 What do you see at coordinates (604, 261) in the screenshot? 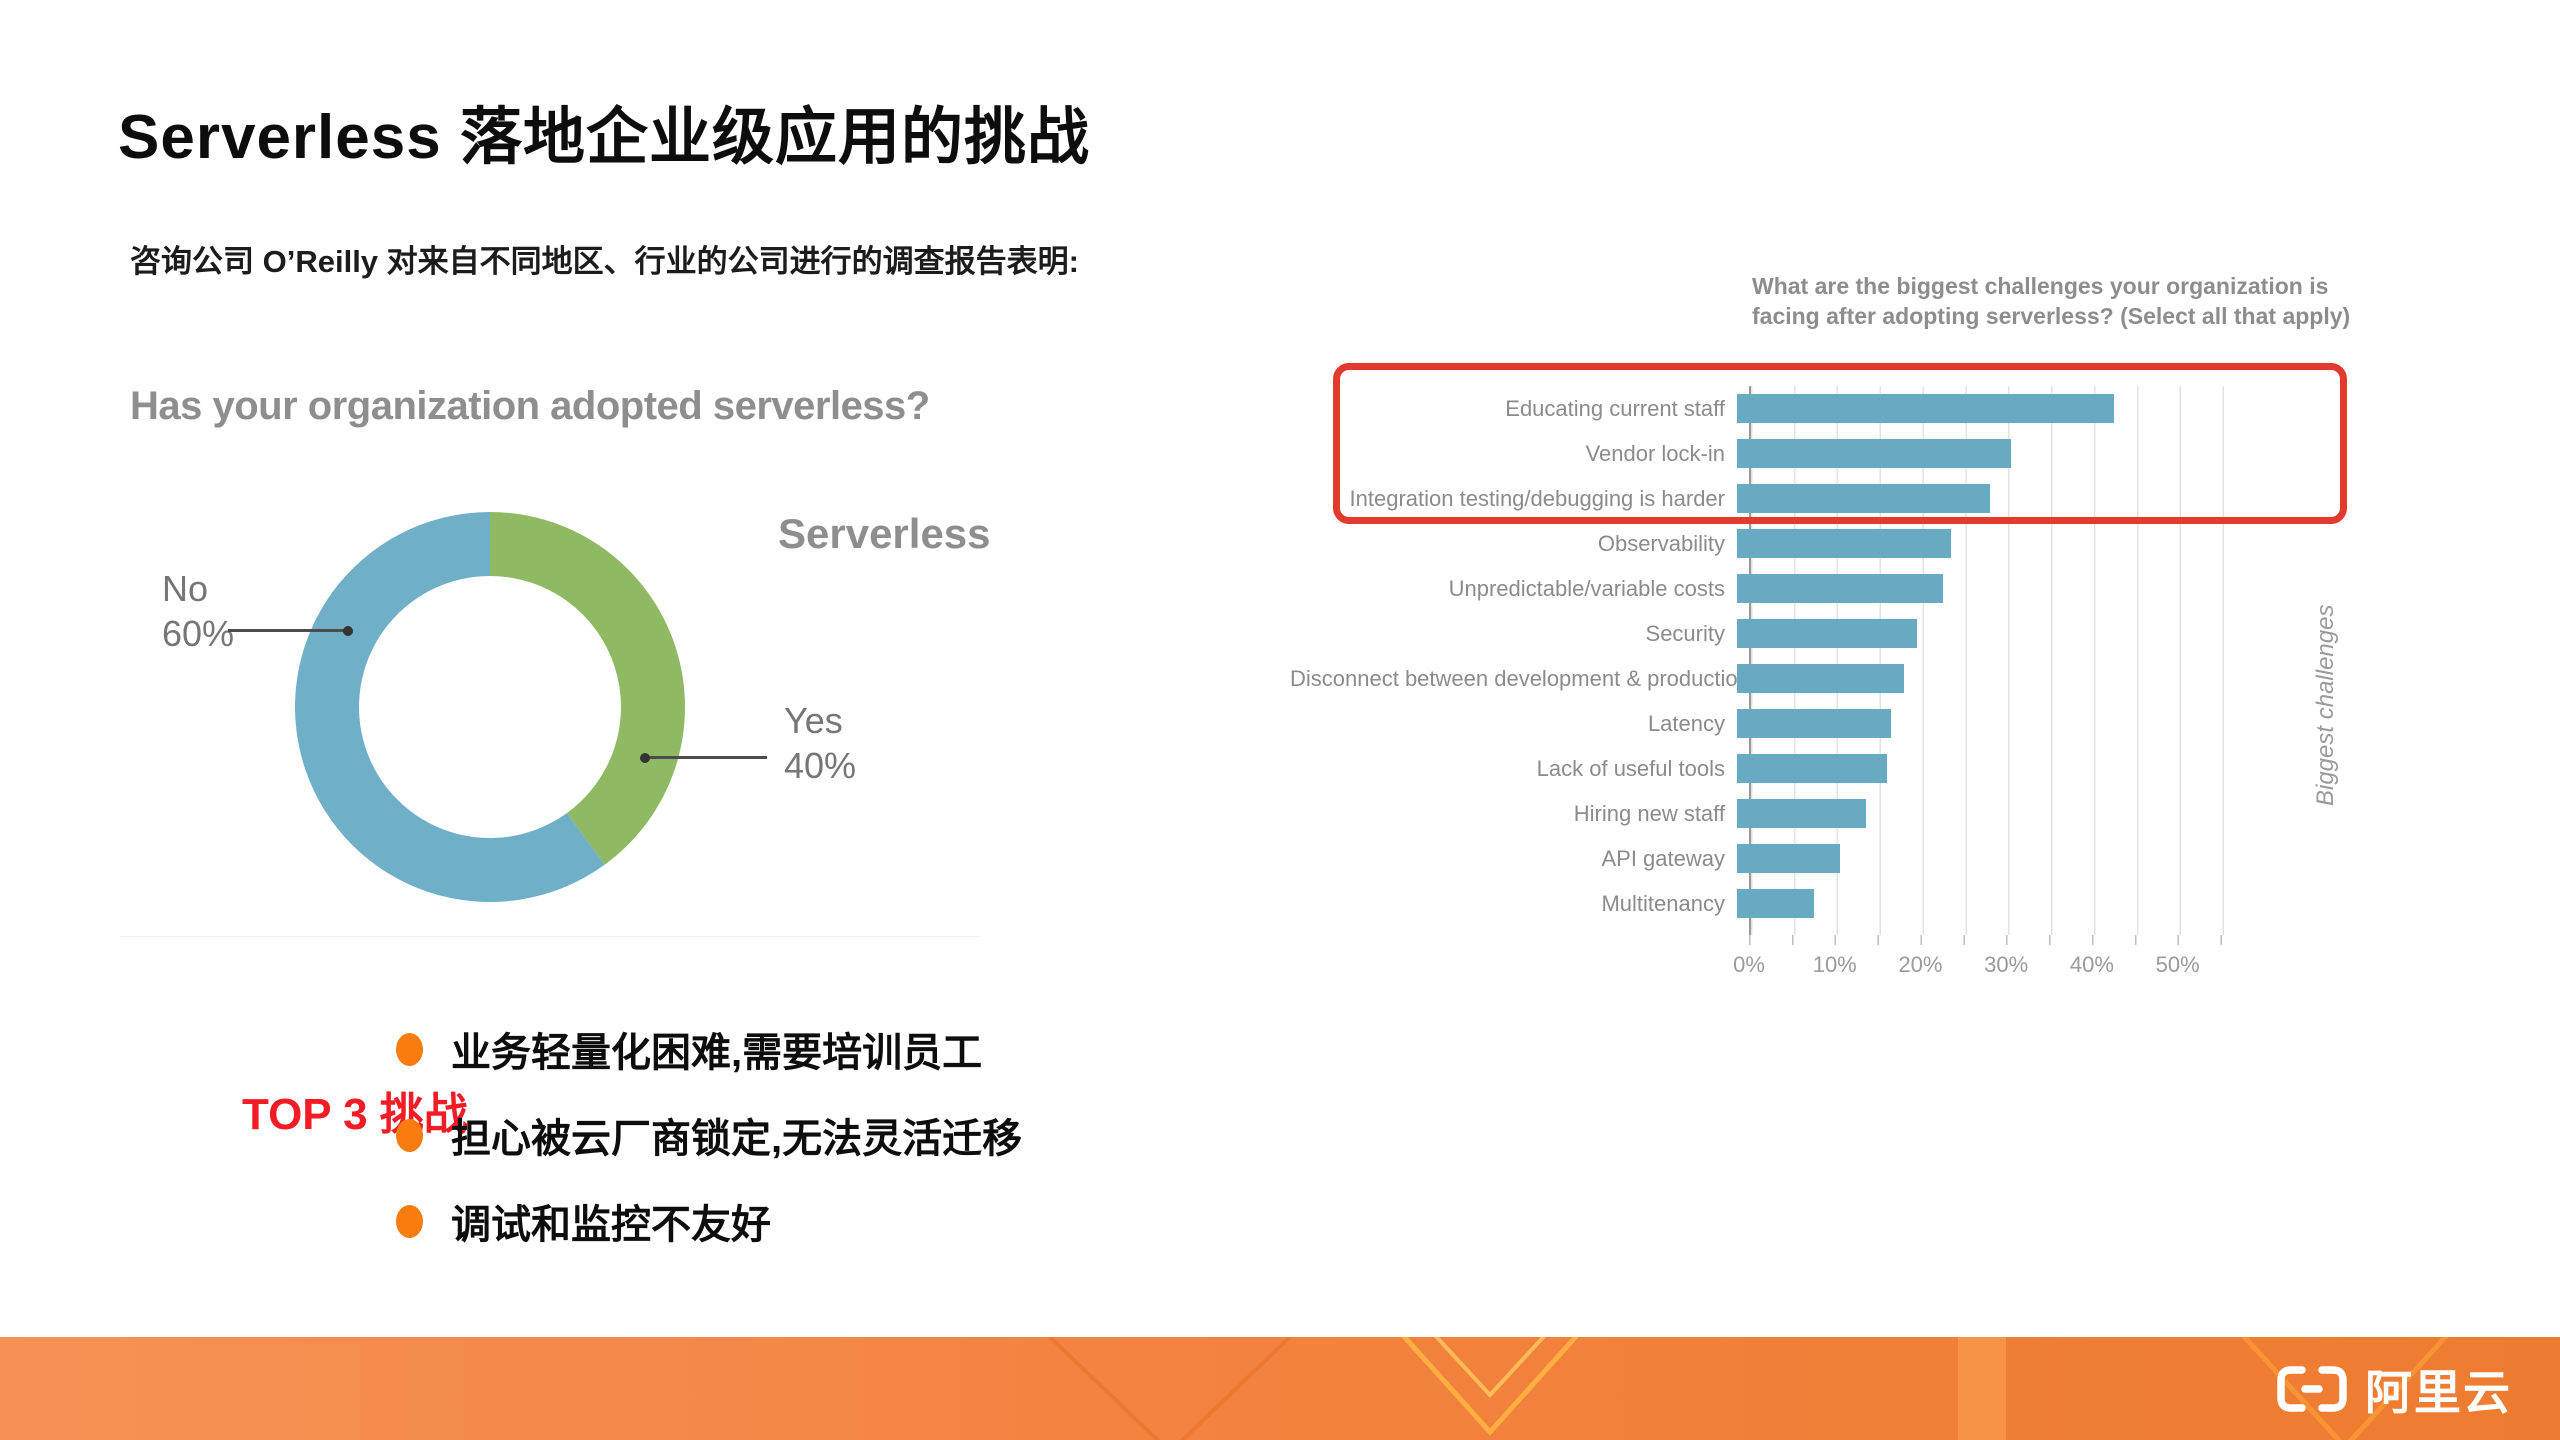
I see `page-subtitle: 咨询公司 O’Reilly 对来自不同地区、行业的公司进行的调查报告表明:` at bounding box center [604, 261].